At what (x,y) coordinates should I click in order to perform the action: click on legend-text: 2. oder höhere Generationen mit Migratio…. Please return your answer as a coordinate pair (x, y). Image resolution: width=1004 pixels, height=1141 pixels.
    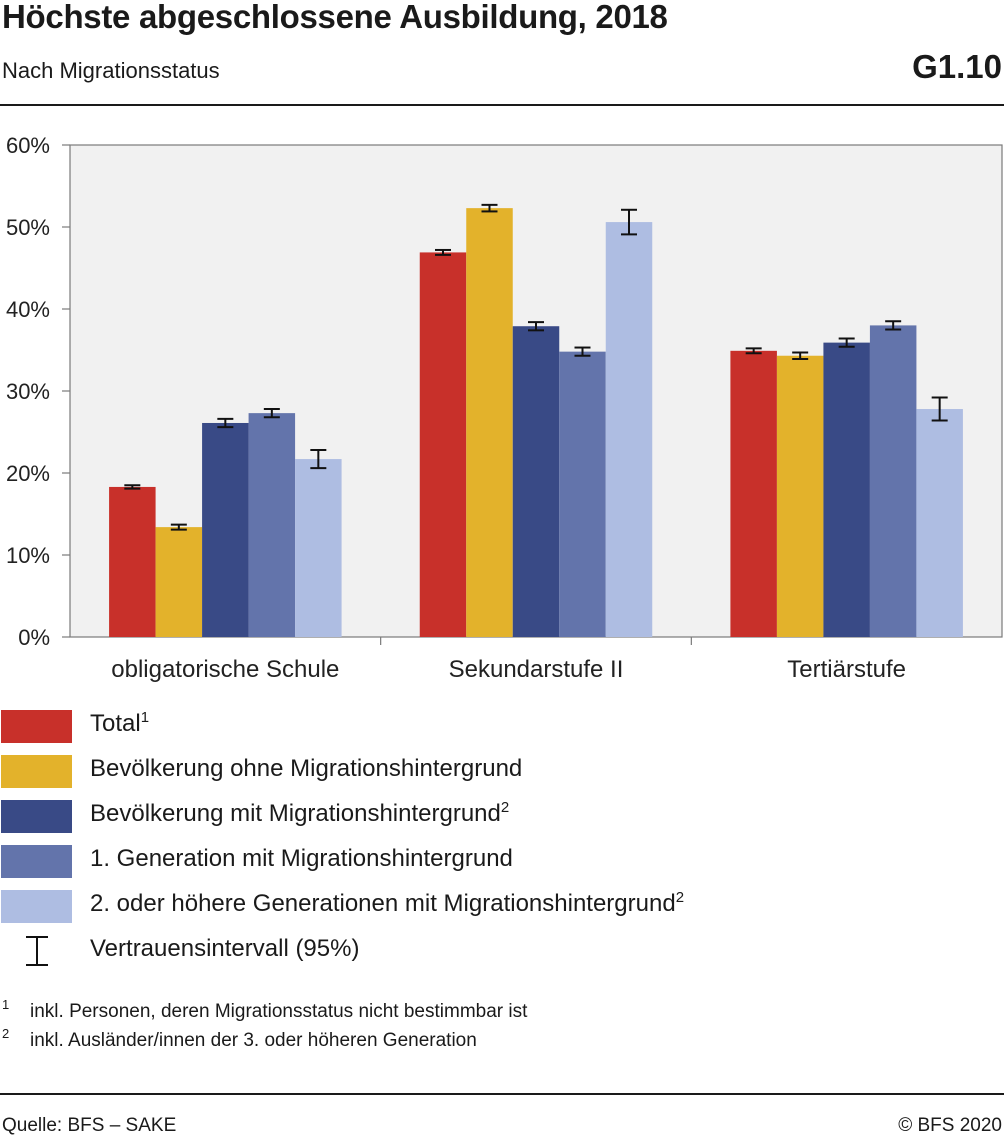
    Looking at the image, I should click on (383, 903).